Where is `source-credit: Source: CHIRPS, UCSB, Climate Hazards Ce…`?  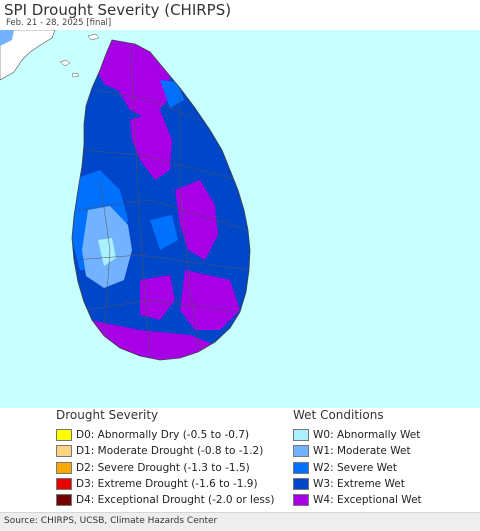
source-credit: Source: CHIRPS, UCSB, Climate Hazards Ce… is located at coordinates (111, 521).